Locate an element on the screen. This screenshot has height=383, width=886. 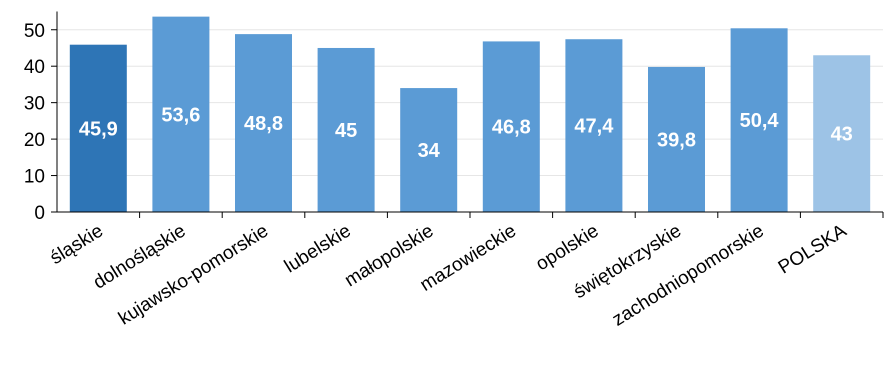
data-label: 53,6 is located at coordinates (180, 115).